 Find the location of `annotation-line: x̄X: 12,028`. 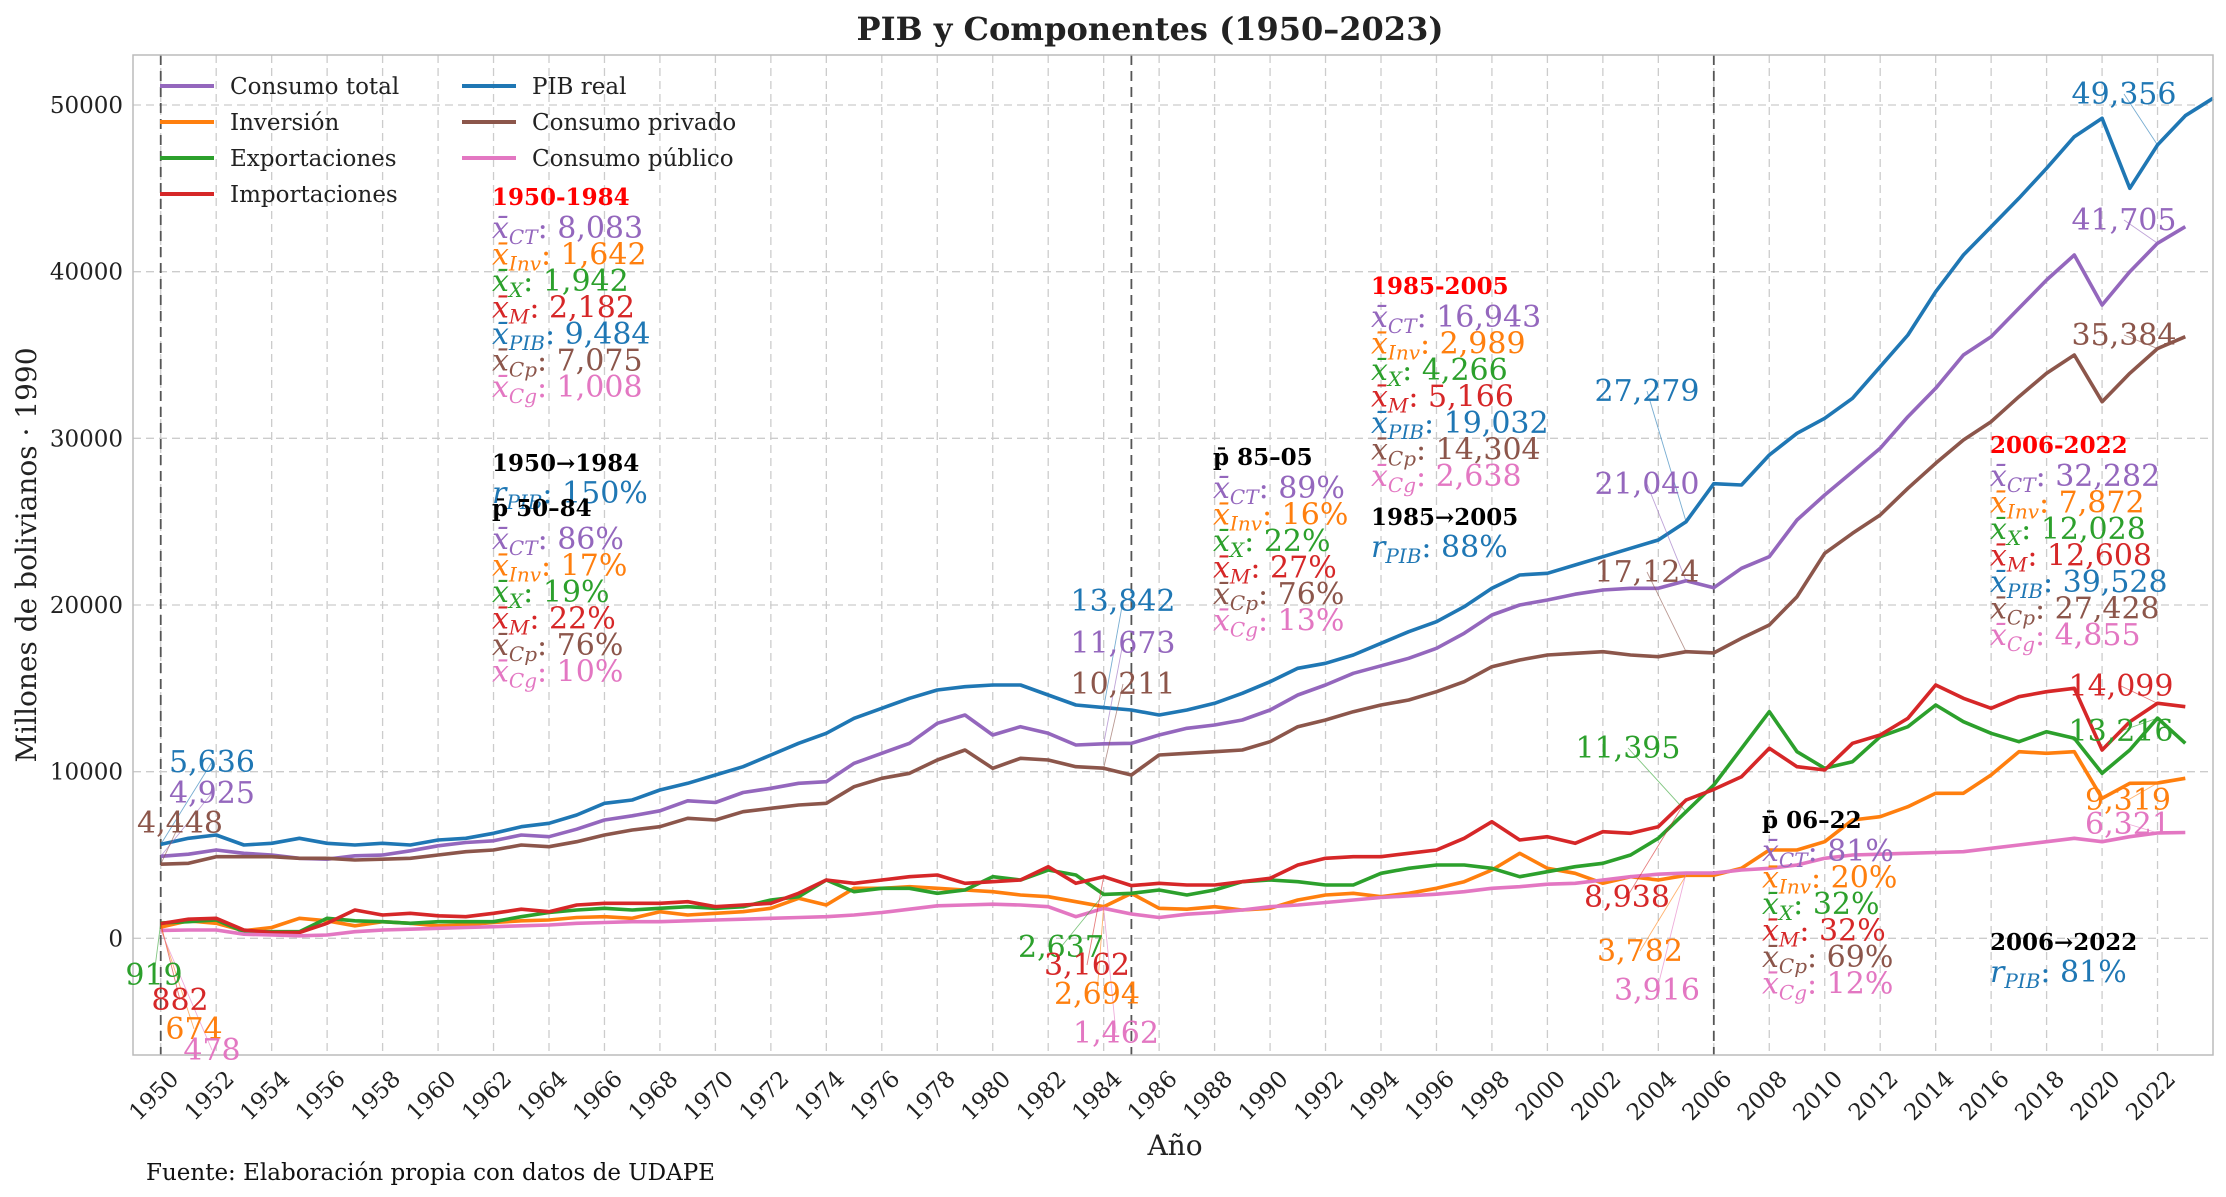

annotation-line: x̄X: 12,028 is located at coordinates (2068, 531).